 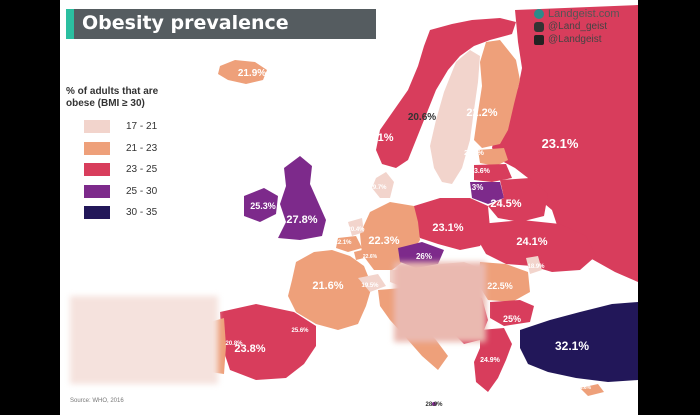 What do you see at coordinates (539, 39) in the screenshot?
I see `tiktok-icon` at bounding box center [539, 39].